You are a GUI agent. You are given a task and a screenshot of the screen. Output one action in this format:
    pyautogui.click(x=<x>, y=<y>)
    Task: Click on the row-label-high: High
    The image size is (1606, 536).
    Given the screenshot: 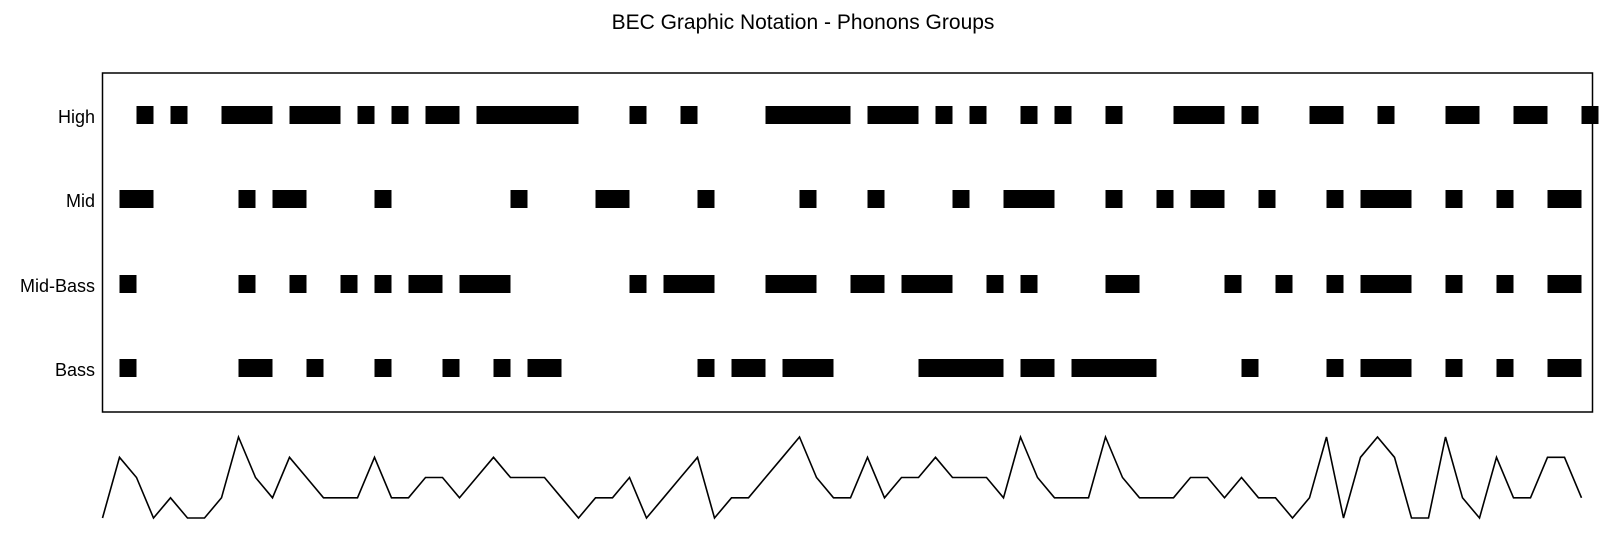 What is the action you would take?
    pyautogui.click(x=76, y=117)
    